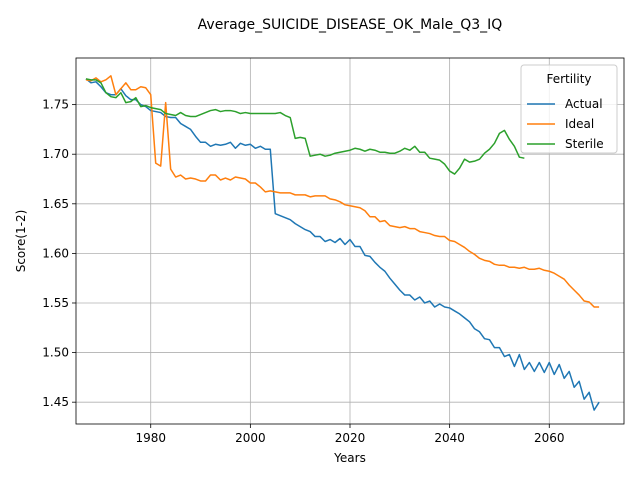 This screenshot has width=640, height=480. Describe the element at coordinates (349, 458) in the screenshot. I see `x-axis-label: Years` at that location.